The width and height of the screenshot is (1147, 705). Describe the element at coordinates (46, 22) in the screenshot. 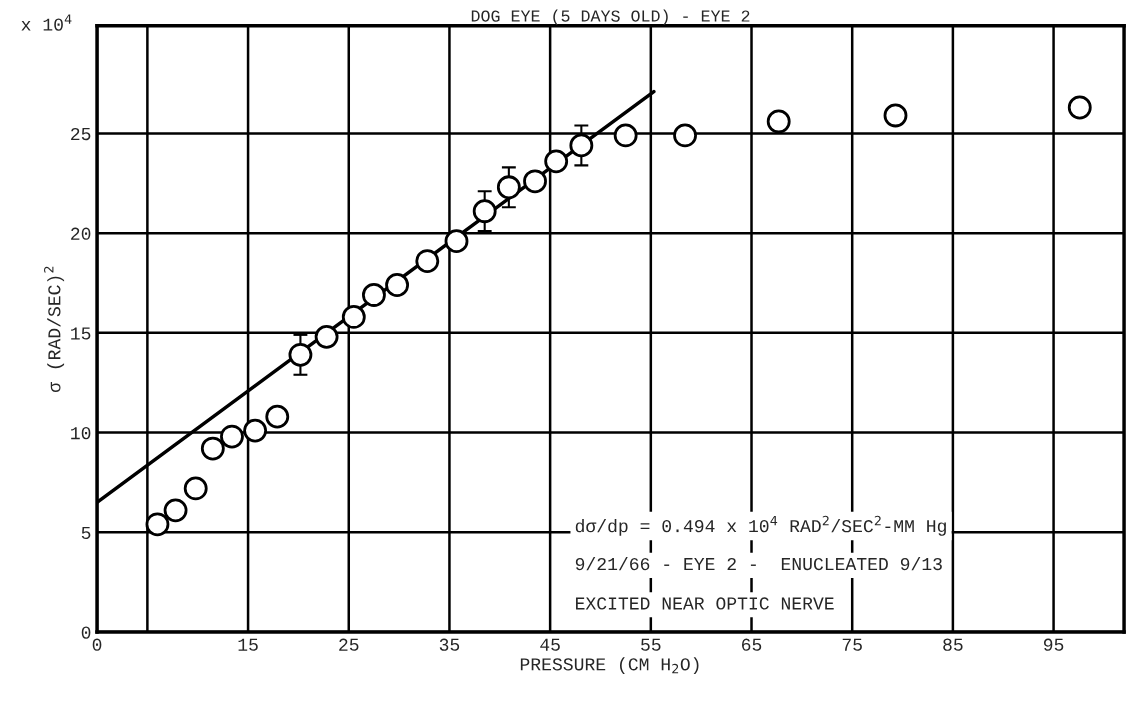

I see `text: x 10$^{4}$` at that location.